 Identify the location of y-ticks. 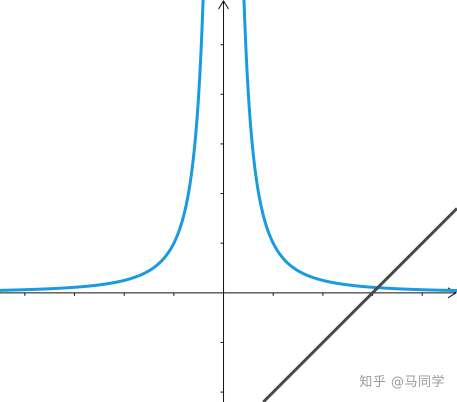
(222, 218).